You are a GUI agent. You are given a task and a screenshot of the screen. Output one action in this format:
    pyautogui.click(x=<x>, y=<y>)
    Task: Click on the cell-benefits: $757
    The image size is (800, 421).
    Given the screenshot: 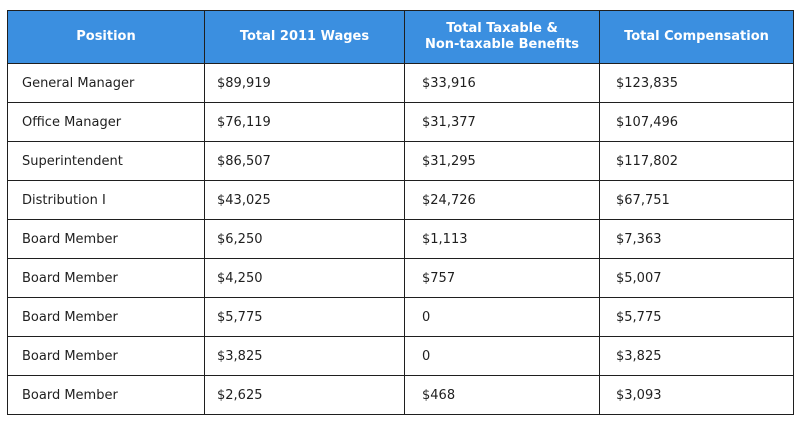 What is the action you would take?
    pyautogui.click(x=502, y=278)
    